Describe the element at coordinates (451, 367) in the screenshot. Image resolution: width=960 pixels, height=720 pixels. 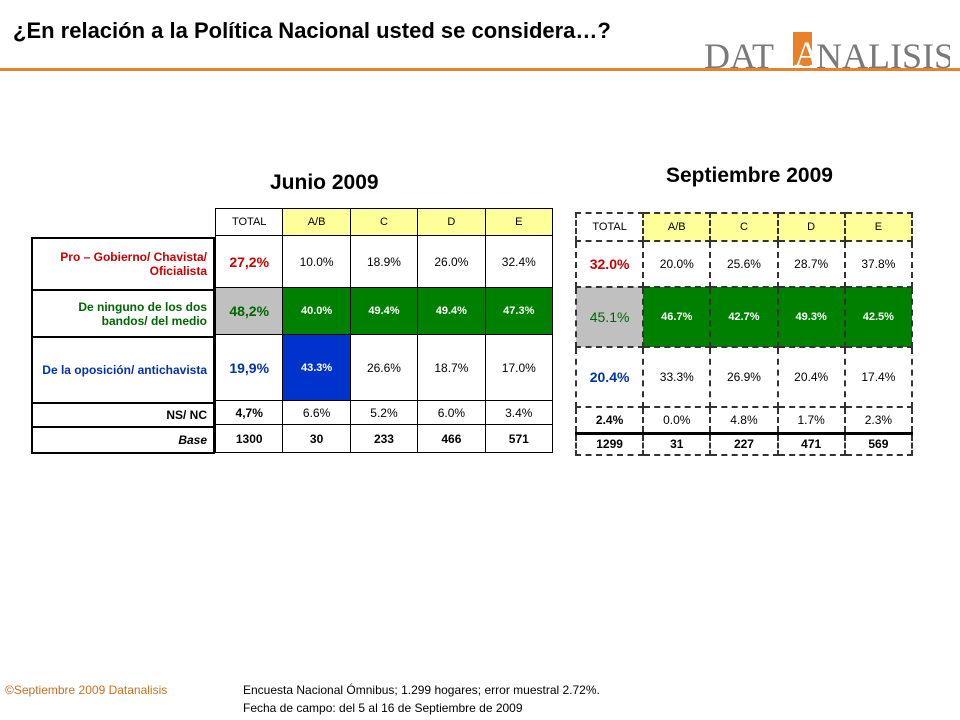
I see `cell: 18.7%` at that location.